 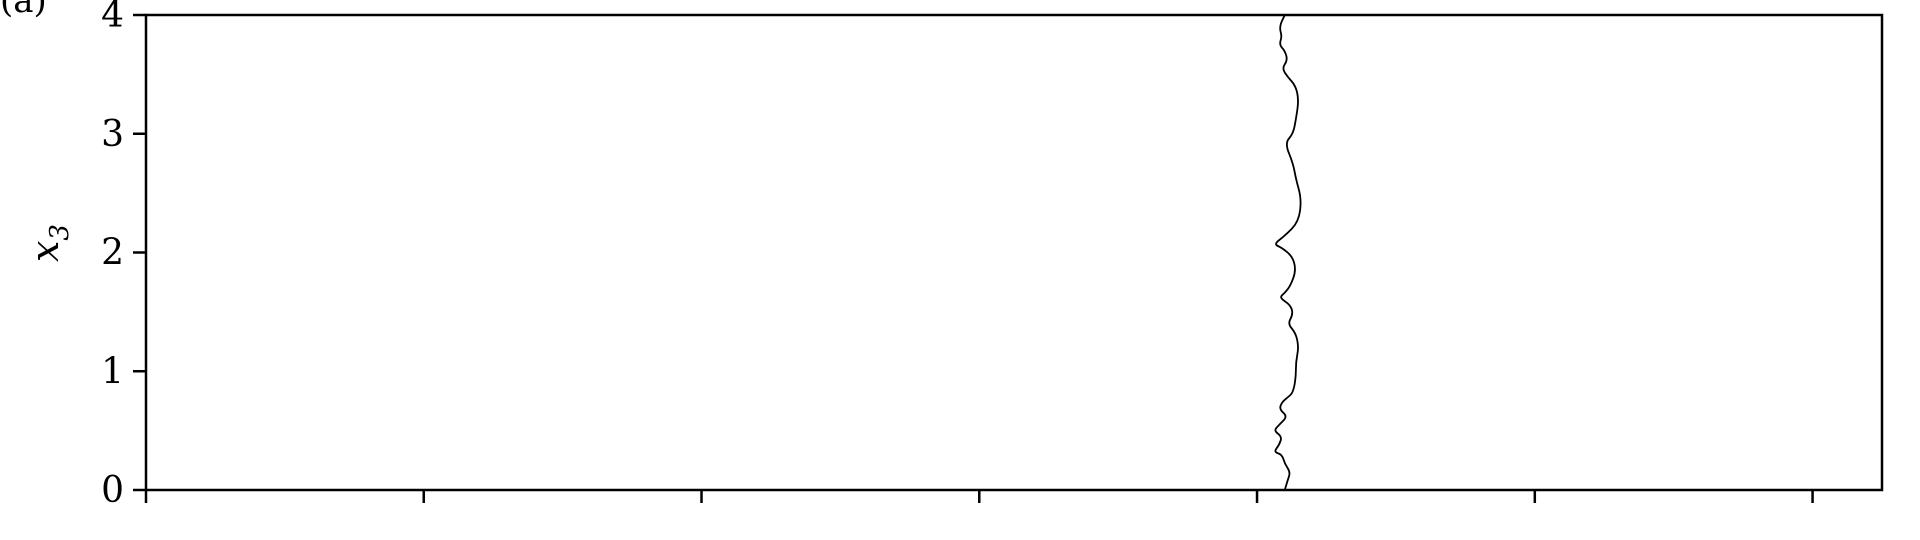 What do you see at coordinates (979, 496) in the screenshot?
I see `x-axis-ticks` at bounding box center [979, 496].